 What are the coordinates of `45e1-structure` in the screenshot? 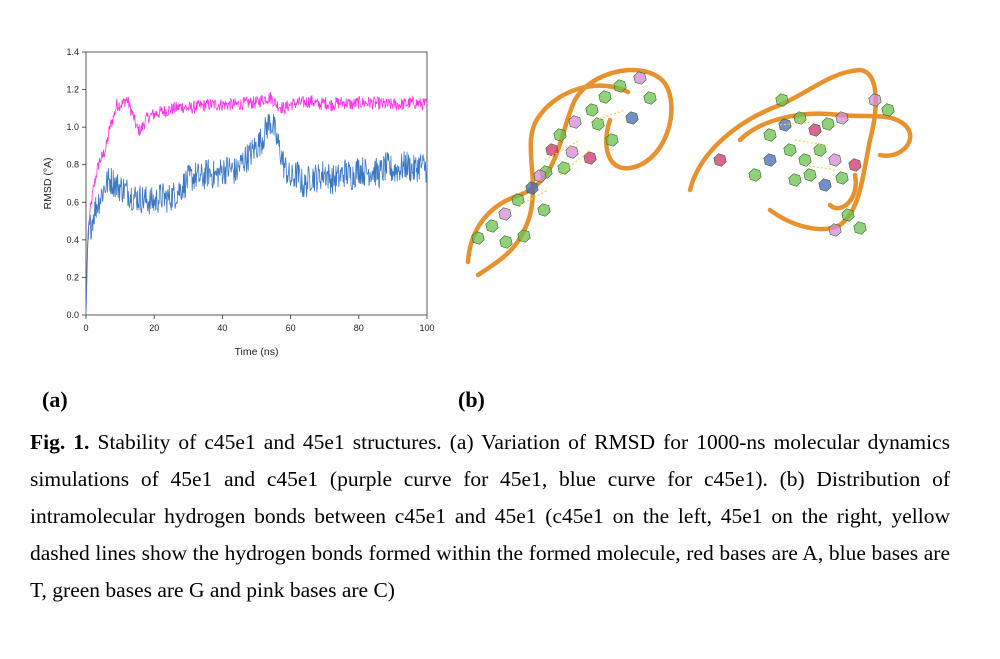 It's located at (800, 152).